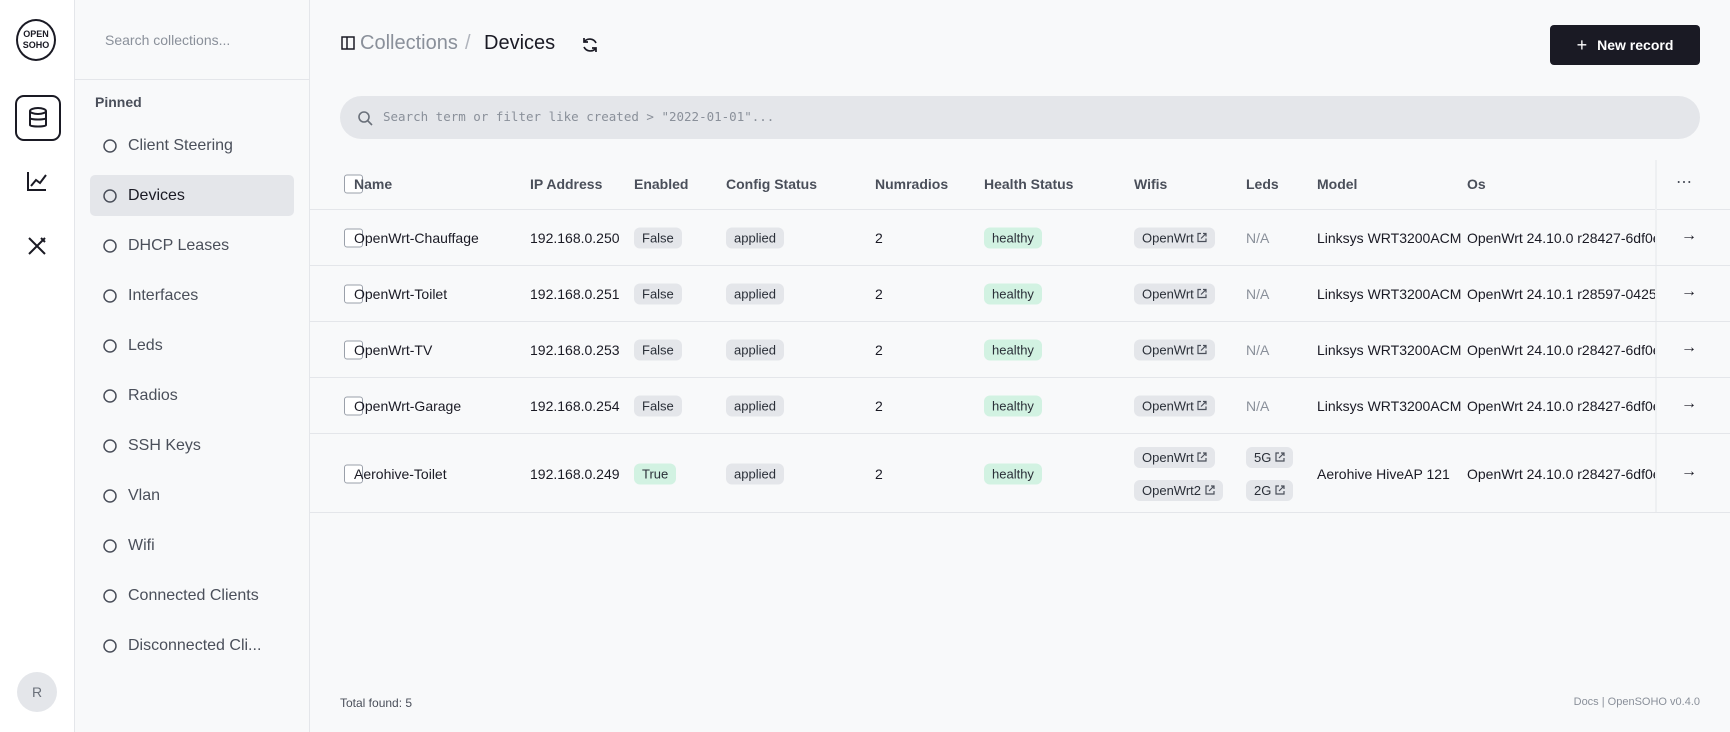  I want to click on link-text: OpenWrt, so click(1168, 457).